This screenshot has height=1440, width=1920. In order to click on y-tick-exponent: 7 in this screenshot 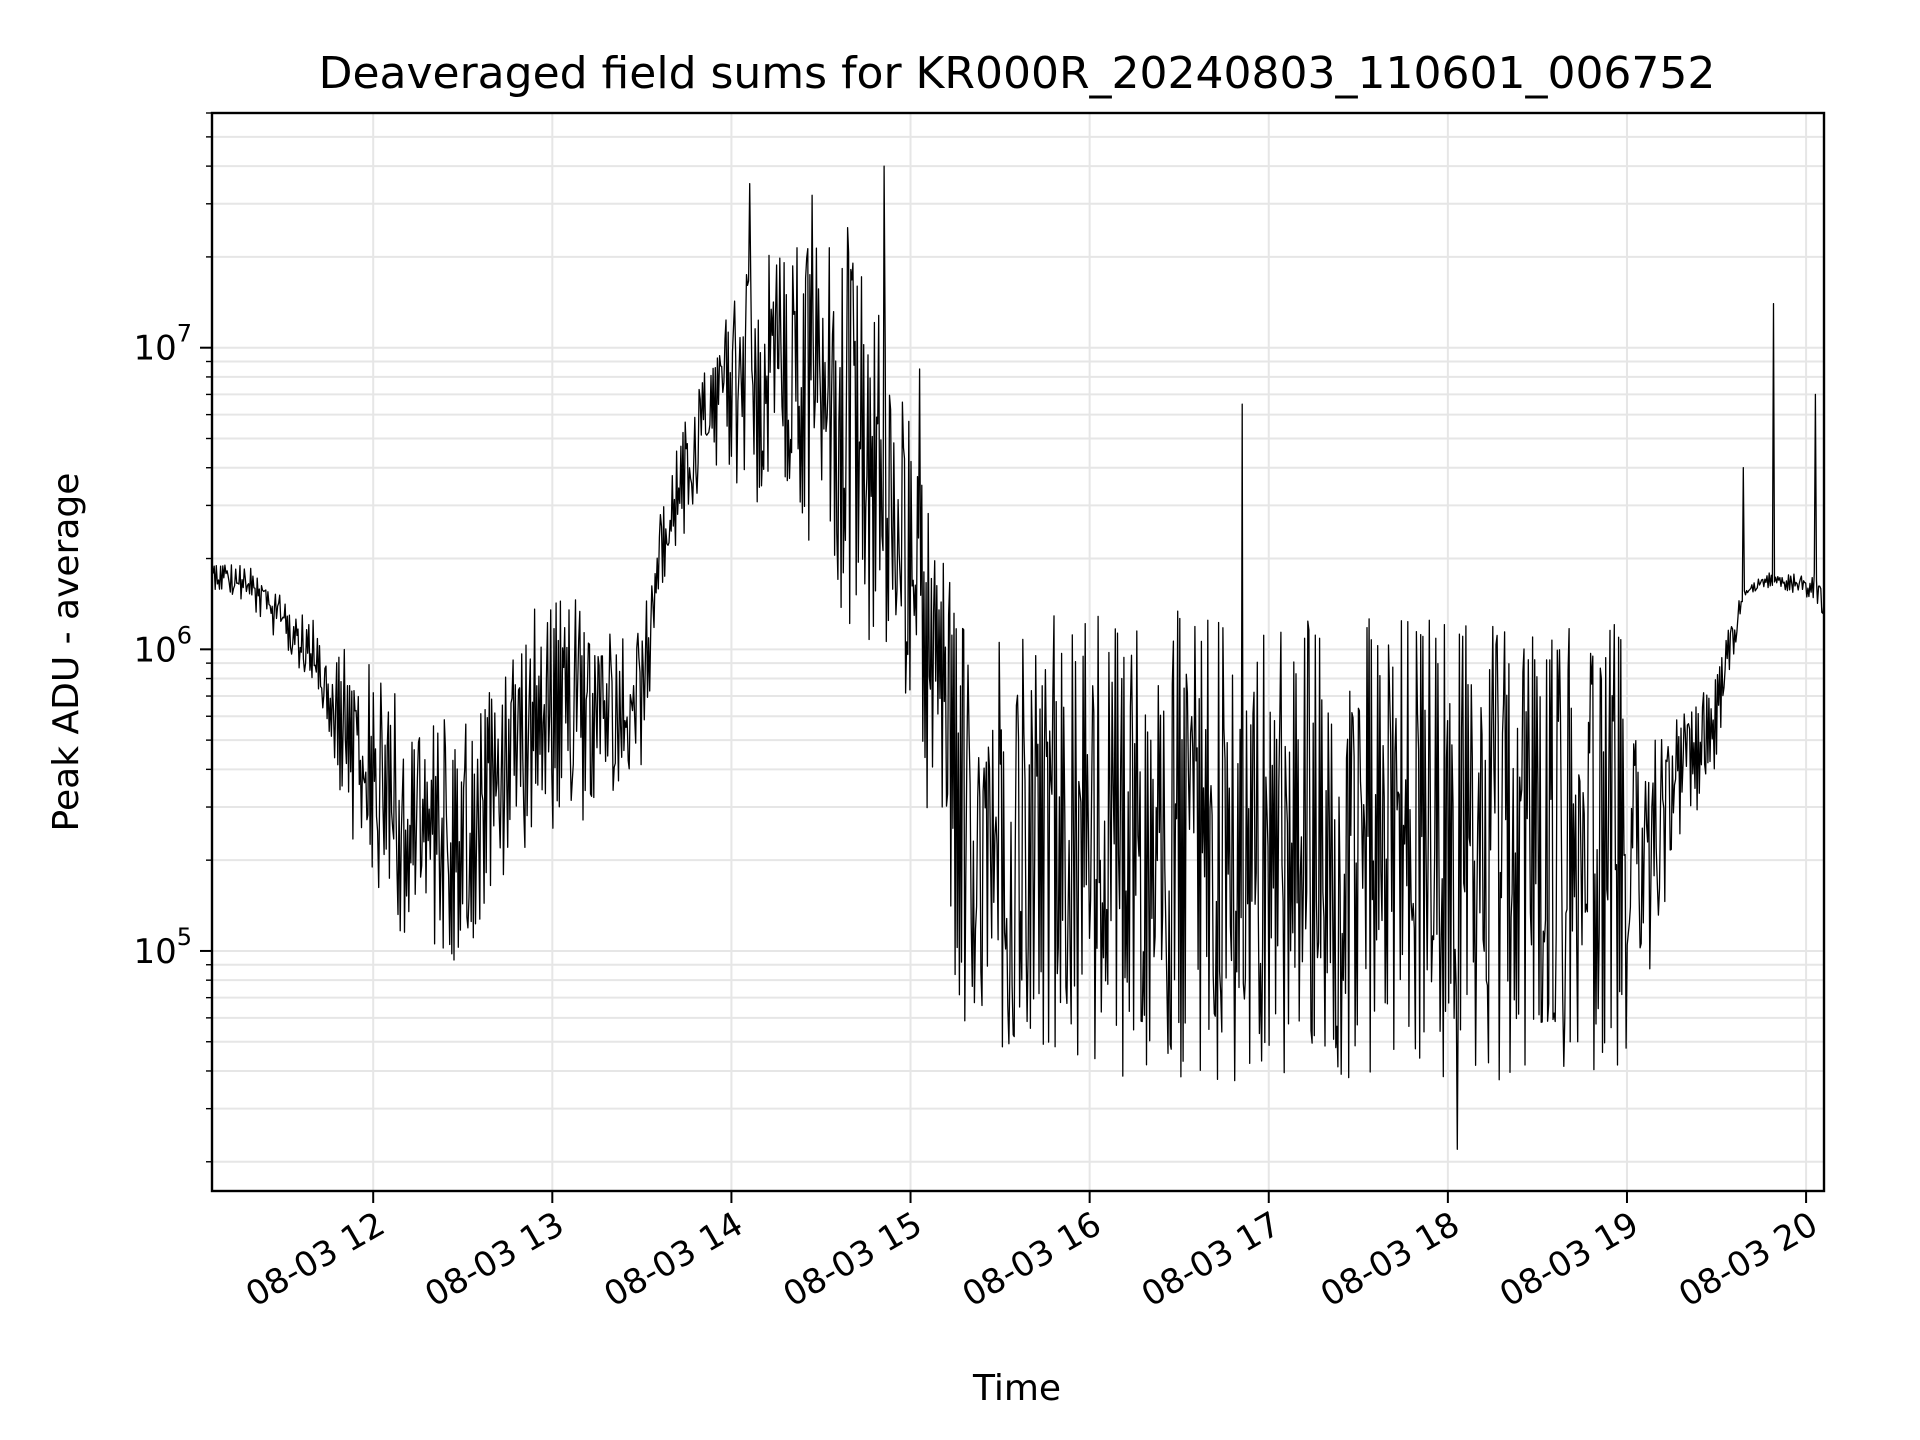, I will do `click(184, 334)`.